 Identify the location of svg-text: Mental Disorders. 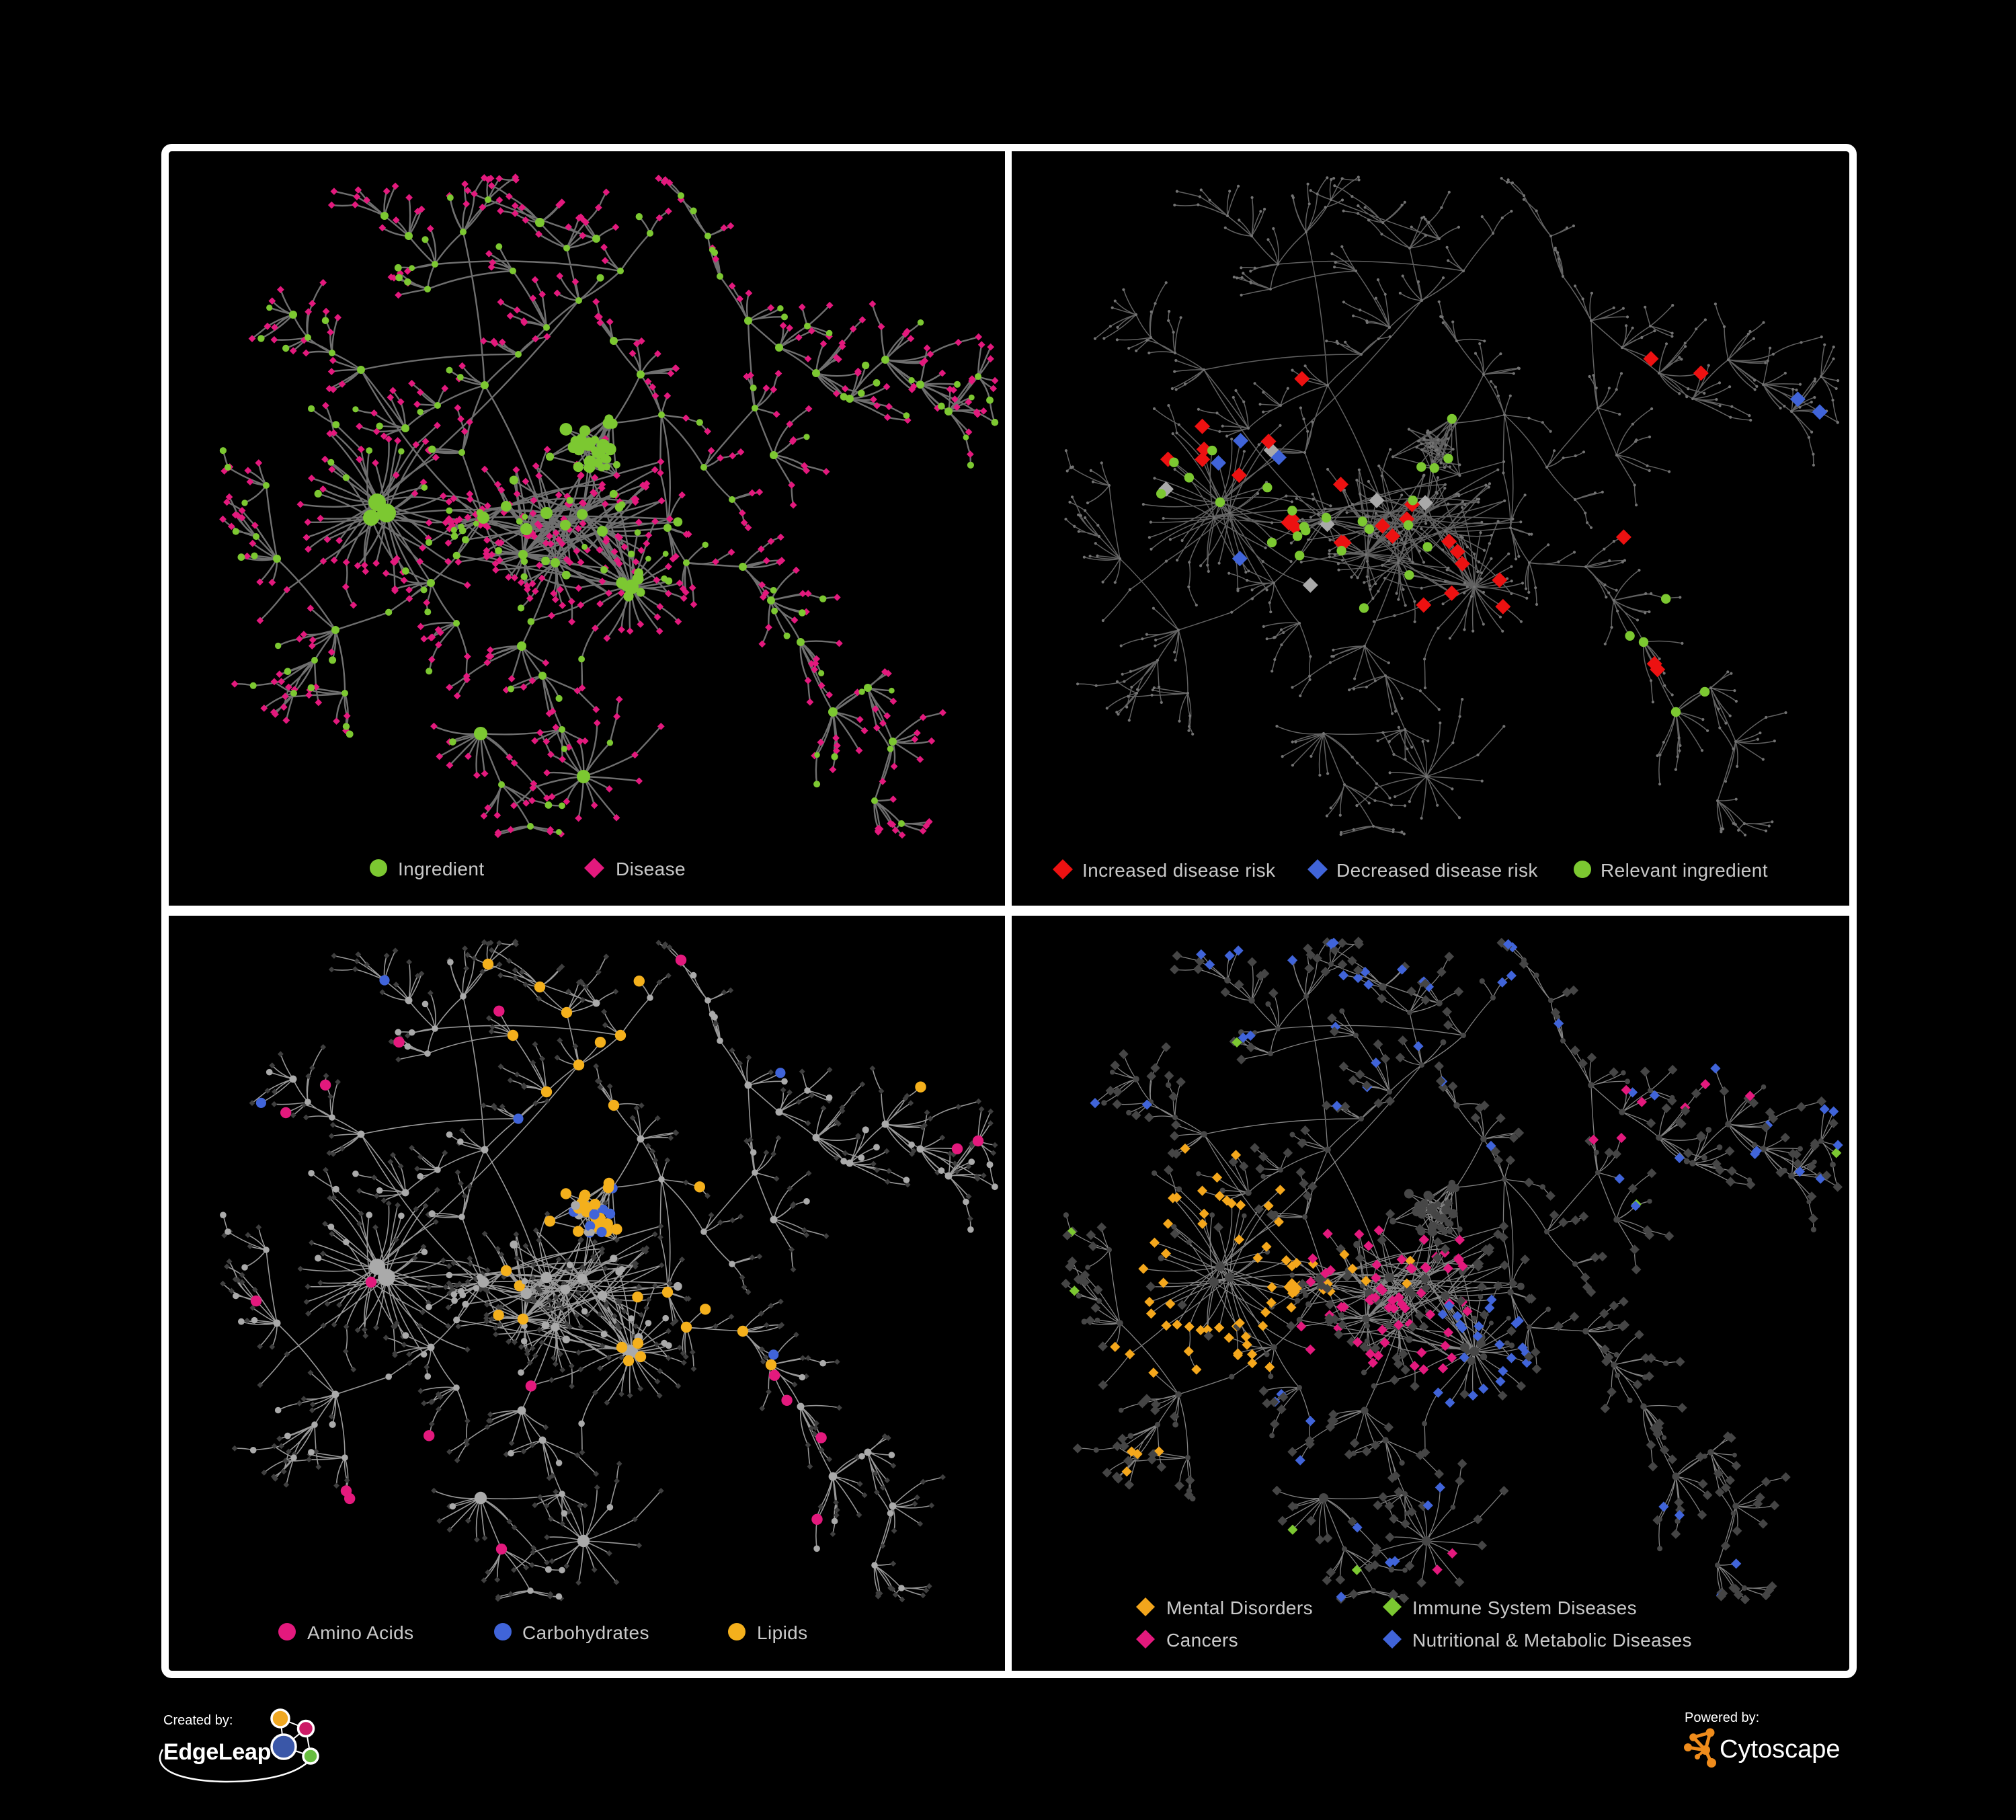
(1239, 1607).